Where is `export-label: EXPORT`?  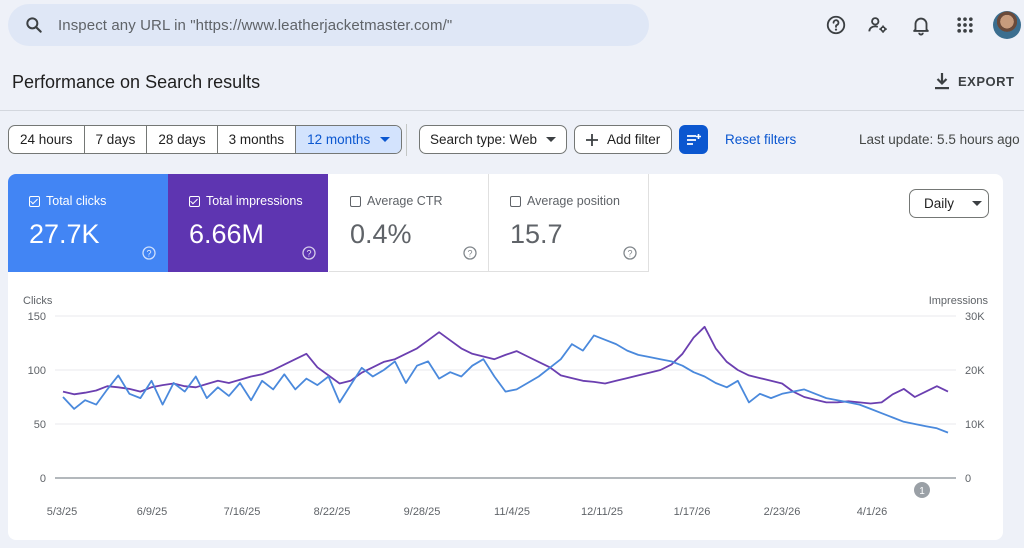
export-label: EXPORT is located at coordinates (986, 81).